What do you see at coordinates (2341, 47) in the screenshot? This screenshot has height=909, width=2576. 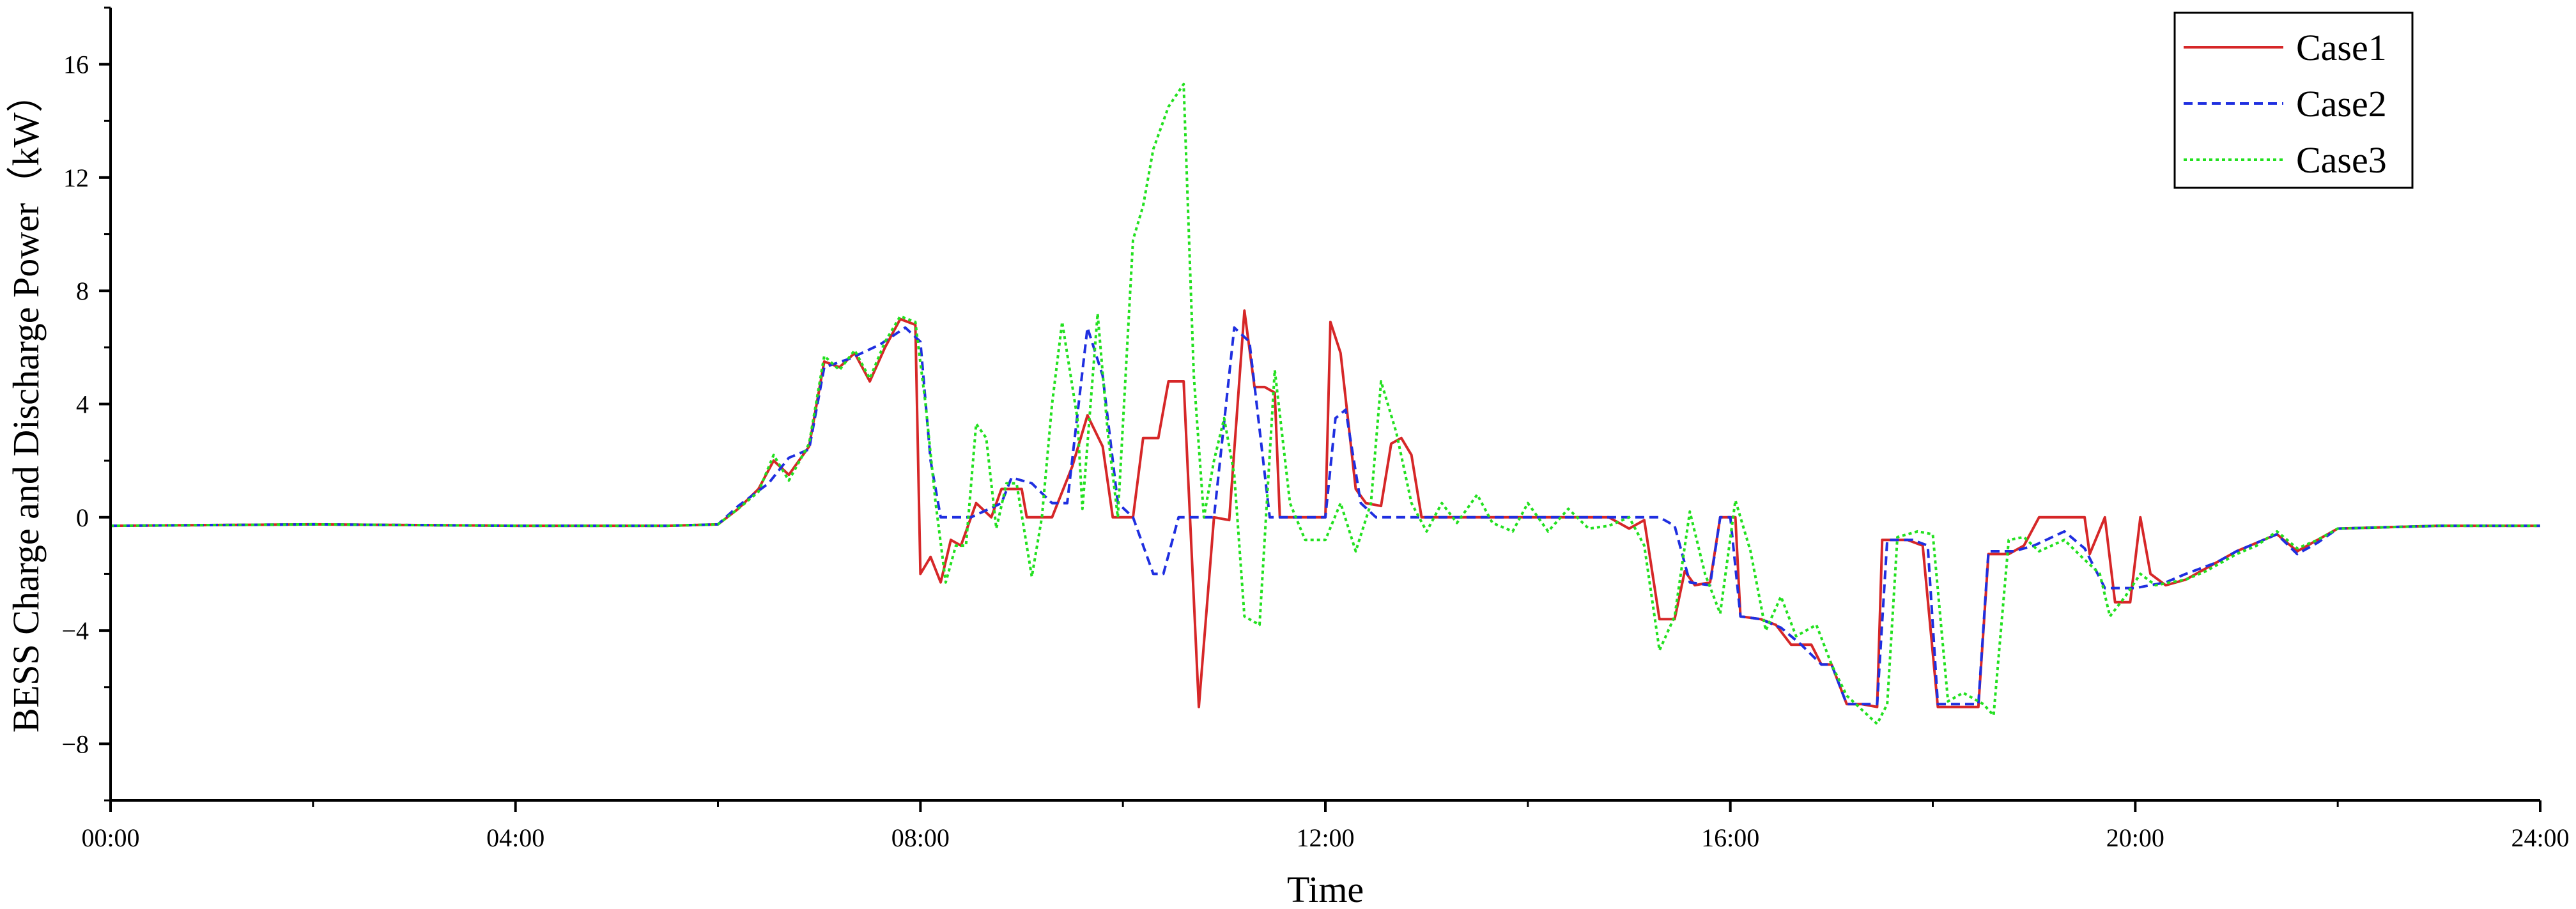 I see `legend-label-case1: Case1` at bounding box center [2341, 47].